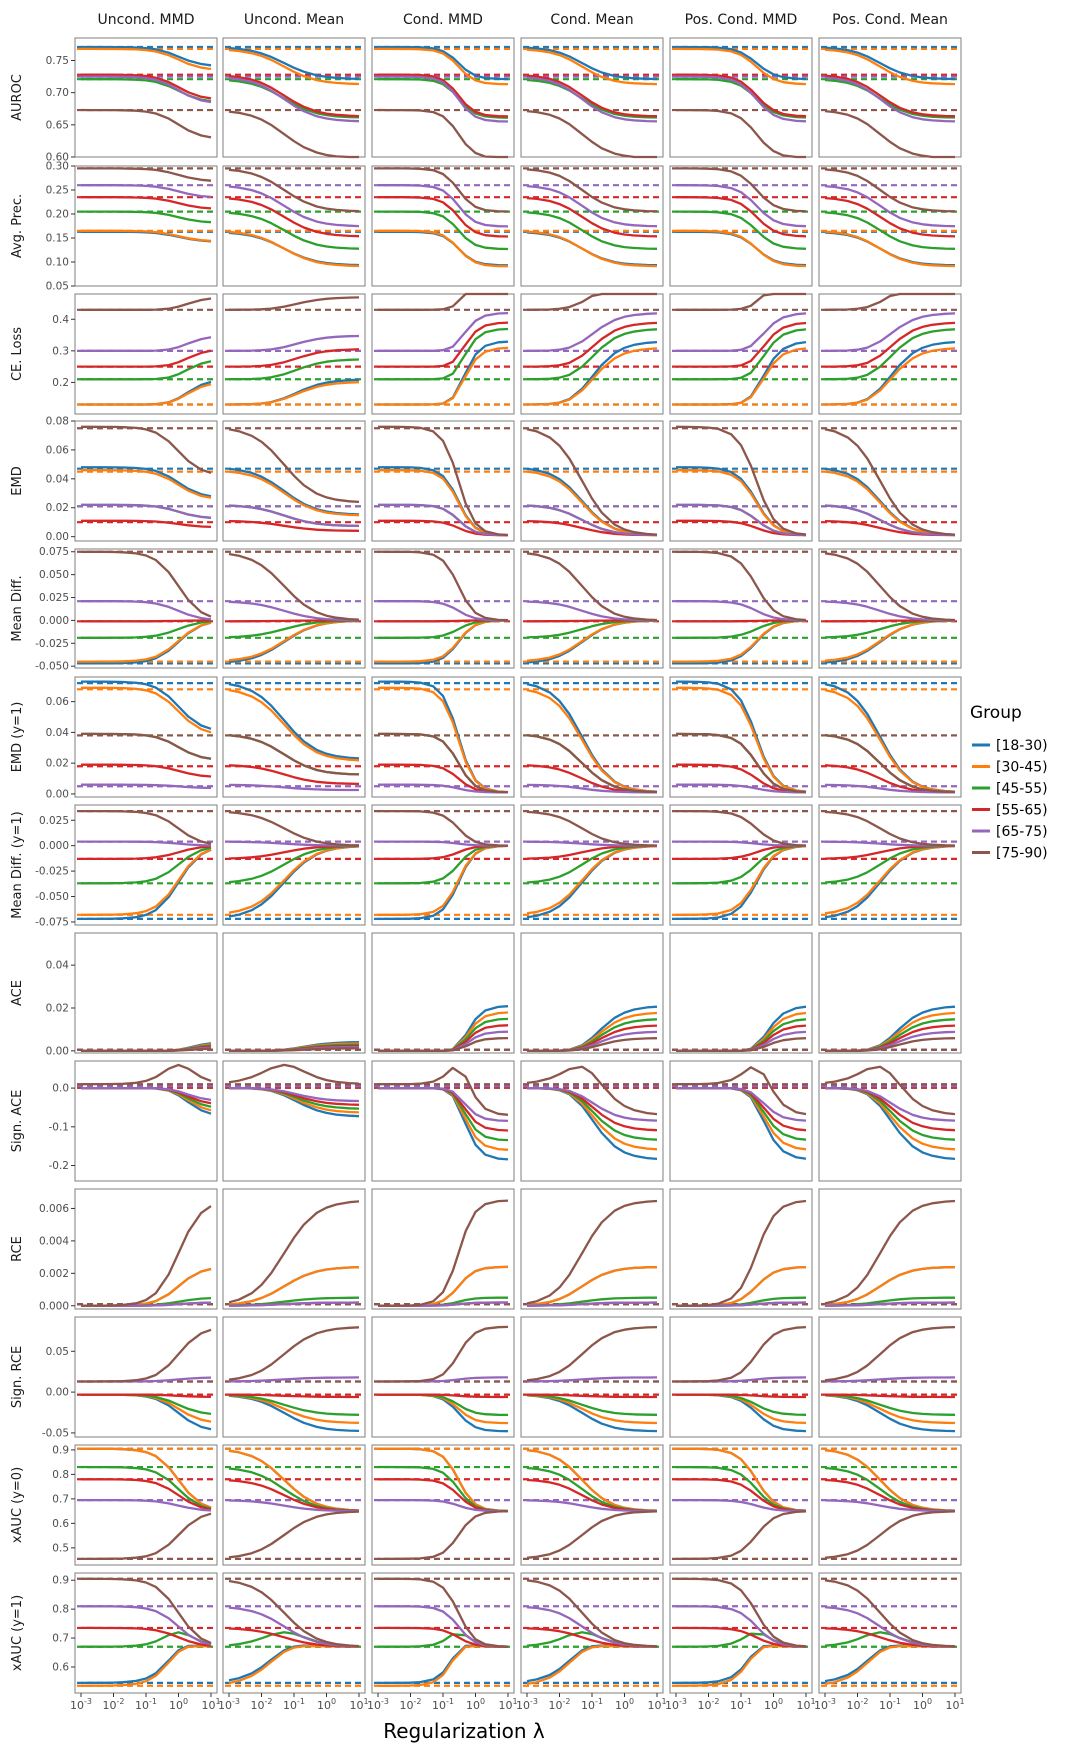 The height and width of the screenshot is (1755, 1080). Describe the element at coordinates (178, 1704) in the screenshot. I see `x-tick-label: 10⁰` at that location.